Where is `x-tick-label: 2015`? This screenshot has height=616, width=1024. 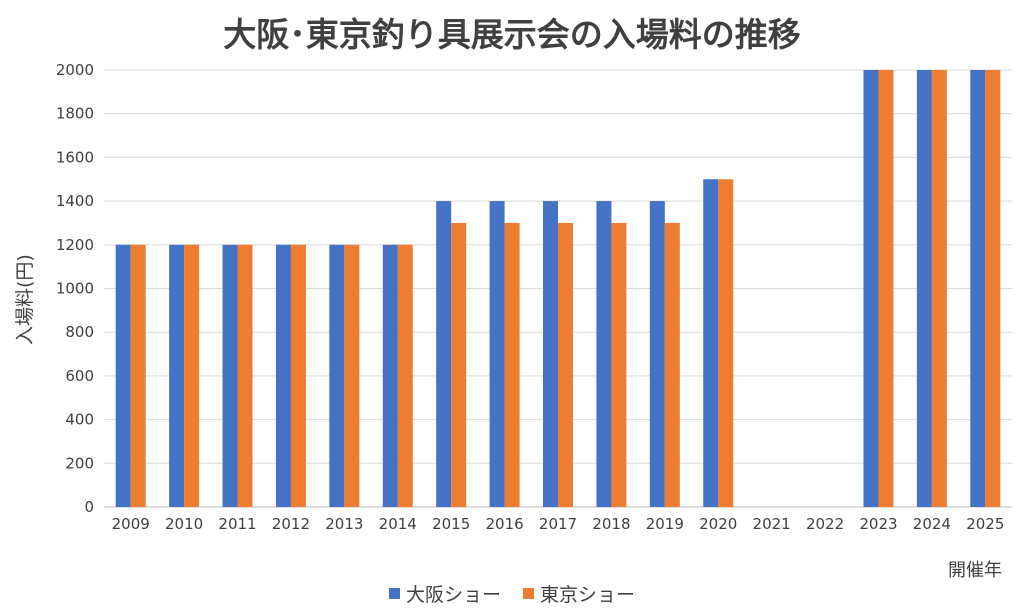 x-tick-label: 2015 is located at coordinates (451, 524).